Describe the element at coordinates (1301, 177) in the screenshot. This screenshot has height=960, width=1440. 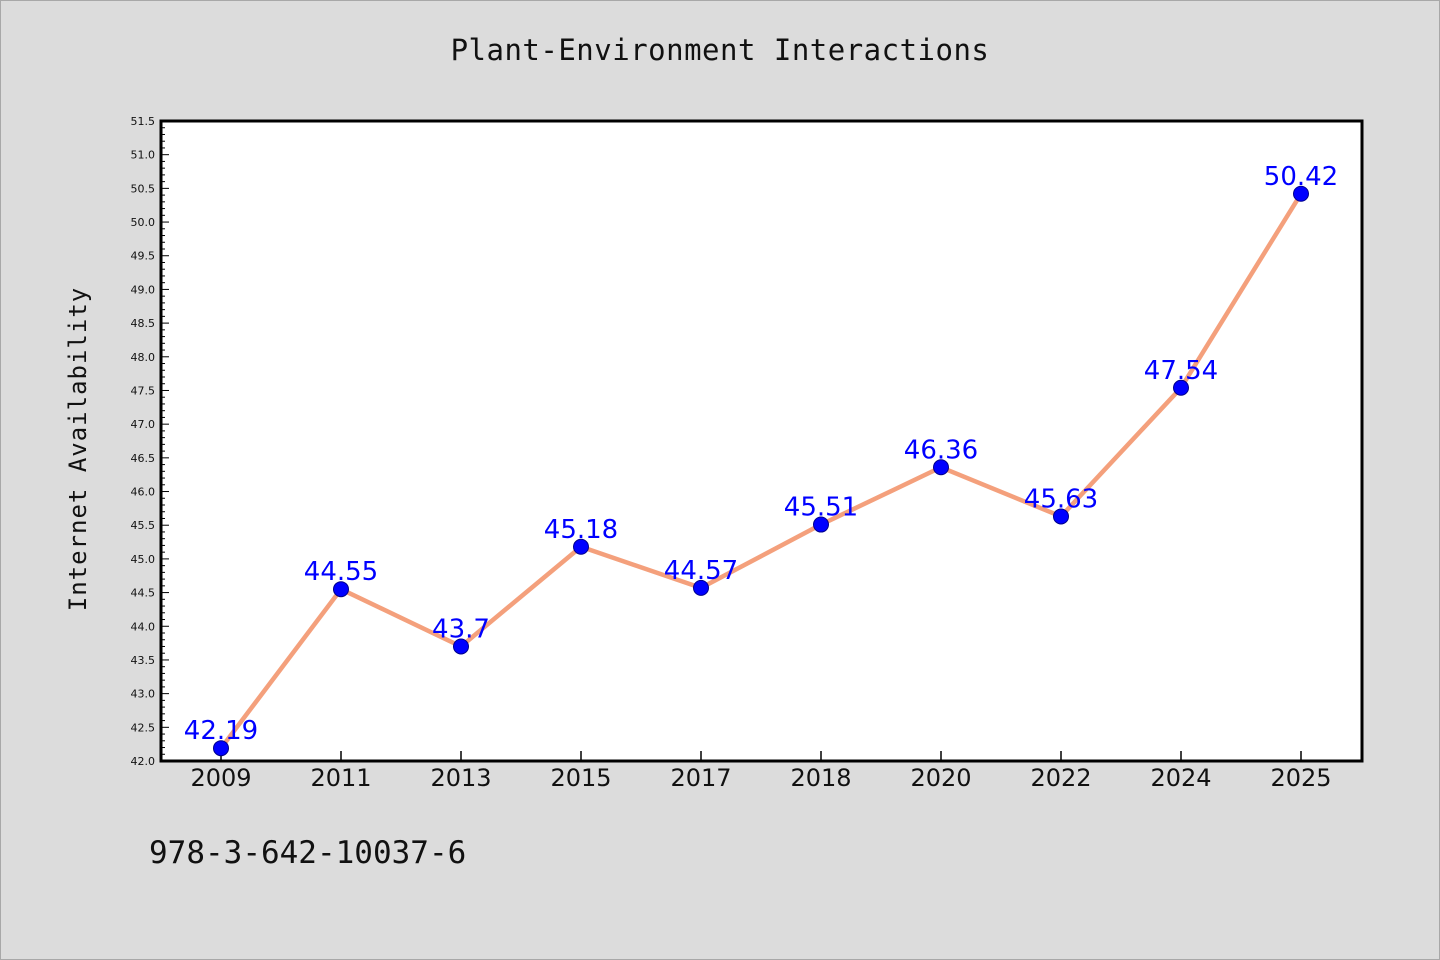
I see `data-label: 50.42` at that location.